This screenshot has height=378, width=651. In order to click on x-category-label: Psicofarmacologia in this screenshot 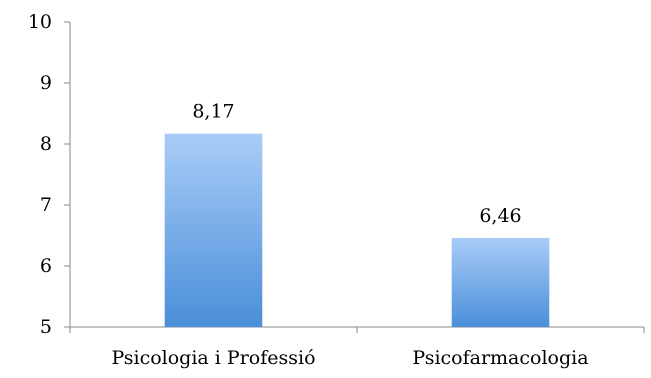, I will do `click(500, 358)`.